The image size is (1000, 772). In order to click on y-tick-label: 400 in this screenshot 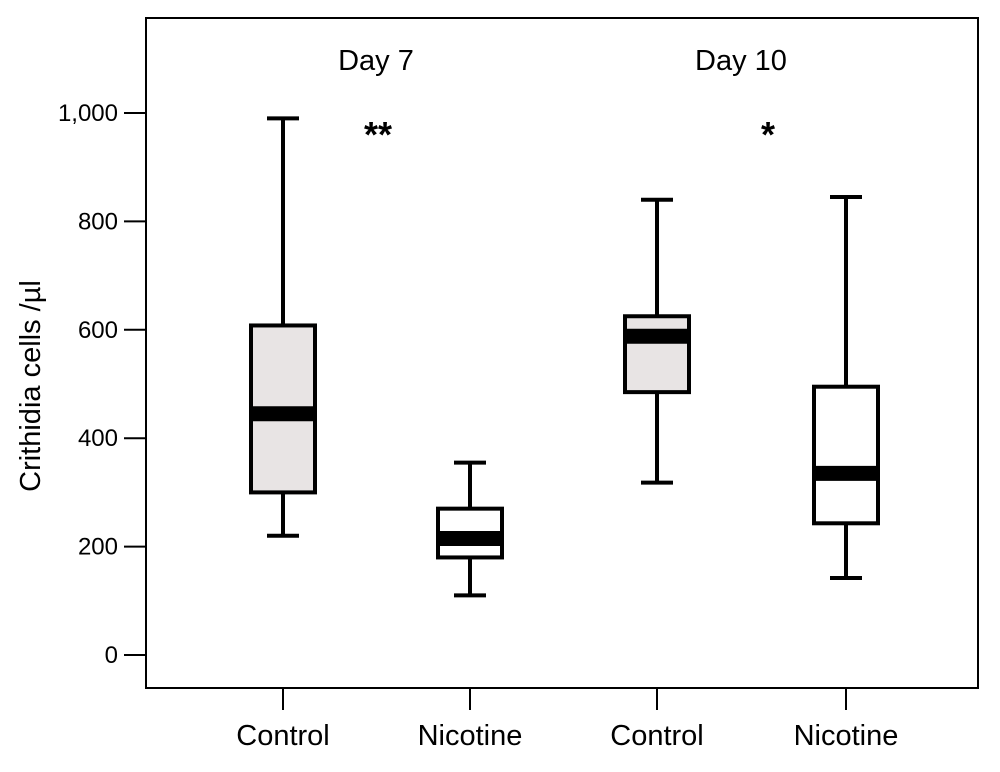, I will do `click(98, 438)`.